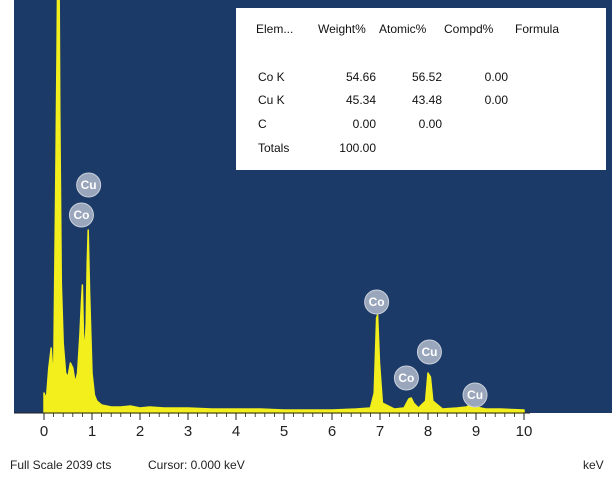 This screenshot has height=477, width=612. What do you see at coordinates (342, 29) in the screenshot?
I see `table-header-weight: Weight%` at bounding box center [342, 29].